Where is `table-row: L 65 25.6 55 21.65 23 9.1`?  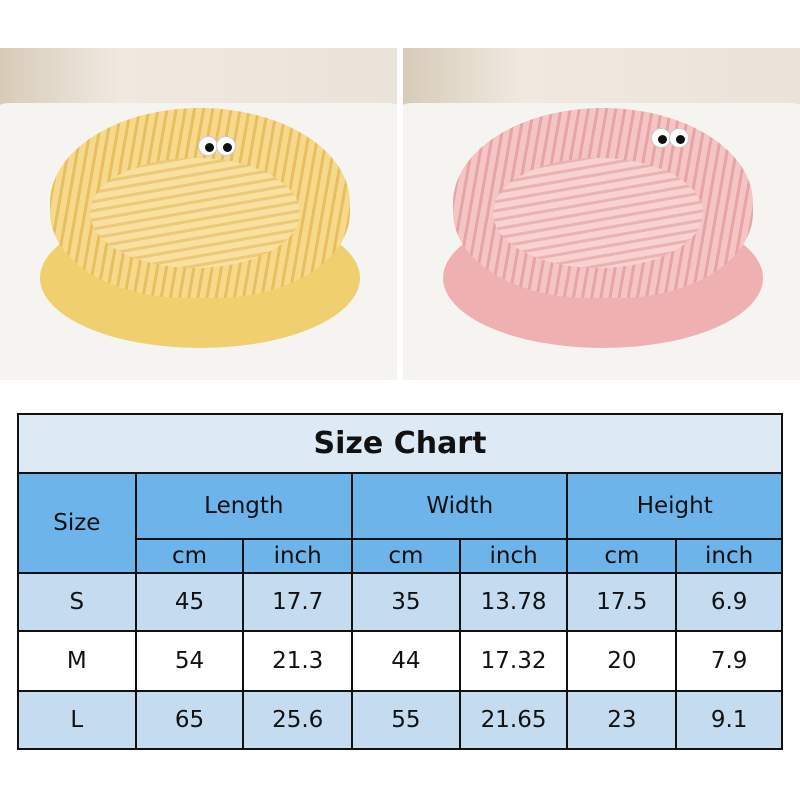
table-row: L 65 25.6 55 21.65 23 9.1 is located at coordinates (400, 720).